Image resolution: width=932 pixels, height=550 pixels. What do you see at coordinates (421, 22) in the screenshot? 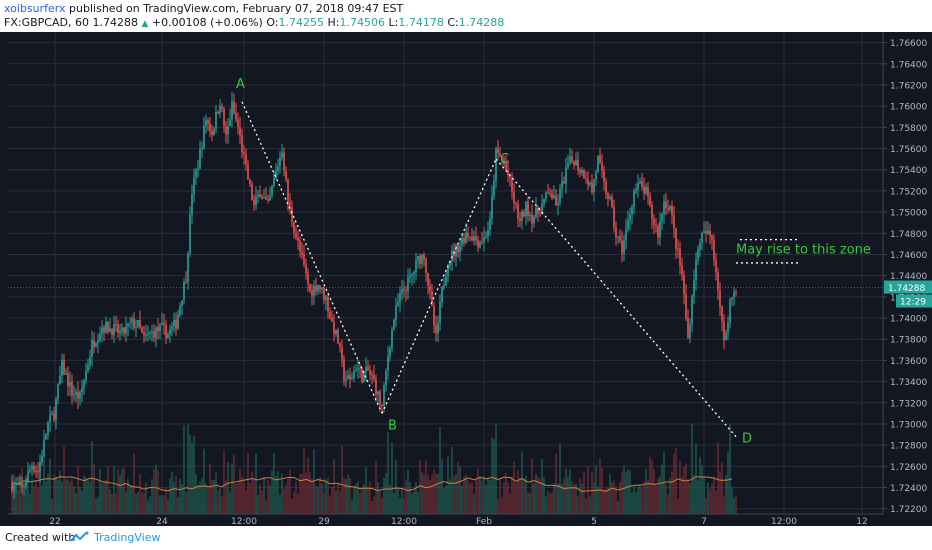
I see `low-value: 1.74178` at bounding box center [421, 22].